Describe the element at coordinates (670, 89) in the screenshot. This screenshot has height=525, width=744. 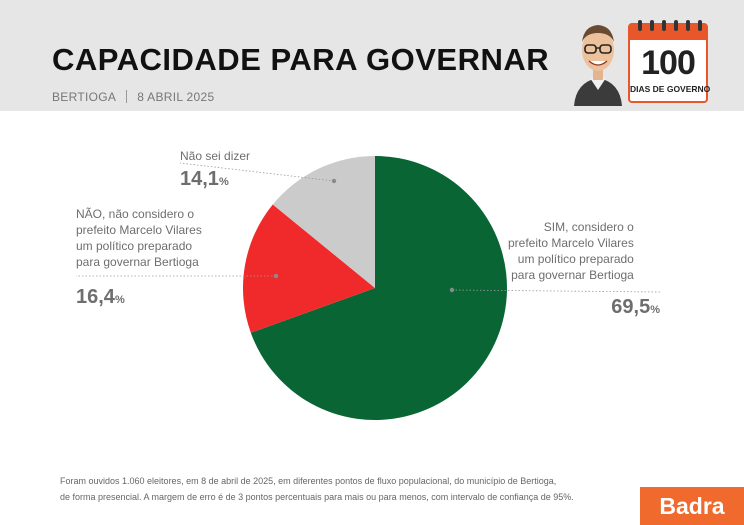
I see `badge-label: DIAS DE GOVERNO` at that location.